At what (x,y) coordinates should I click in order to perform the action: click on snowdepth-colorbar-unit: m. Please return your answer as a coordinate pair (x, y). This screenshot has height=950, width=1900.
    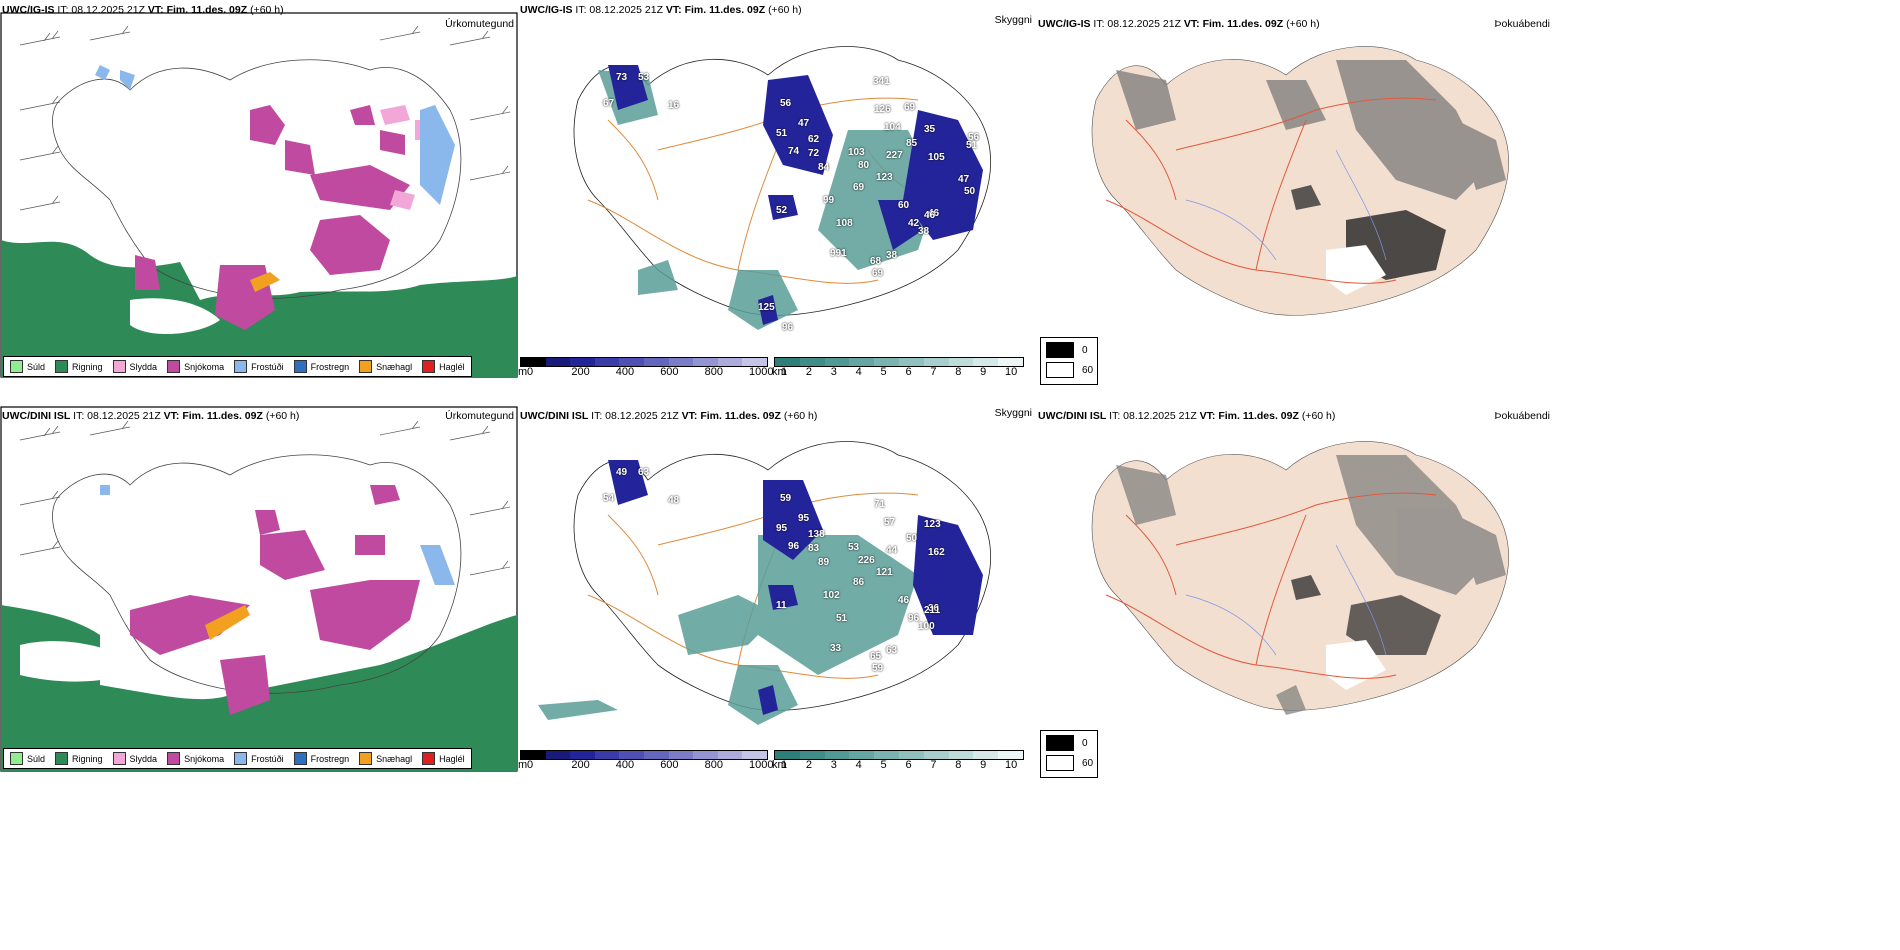
    Looking at the image, I should click on (523, 372).